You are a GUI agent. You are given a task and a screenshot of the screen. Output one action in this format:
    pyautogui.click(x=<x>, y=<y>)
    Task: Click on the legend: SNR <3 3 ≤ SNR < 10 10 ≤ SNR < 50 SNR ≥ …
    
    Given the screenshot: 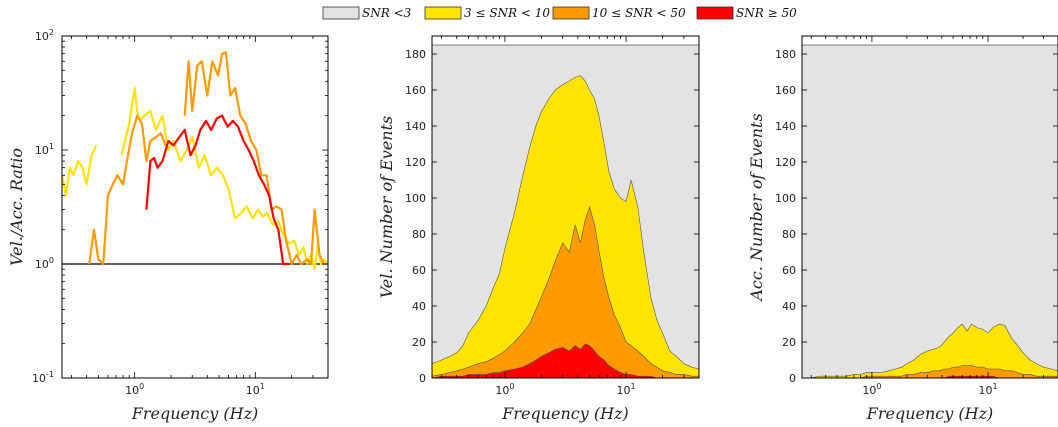 What is the action you would take?
    pyautogui.click(x=559, y=13)
    